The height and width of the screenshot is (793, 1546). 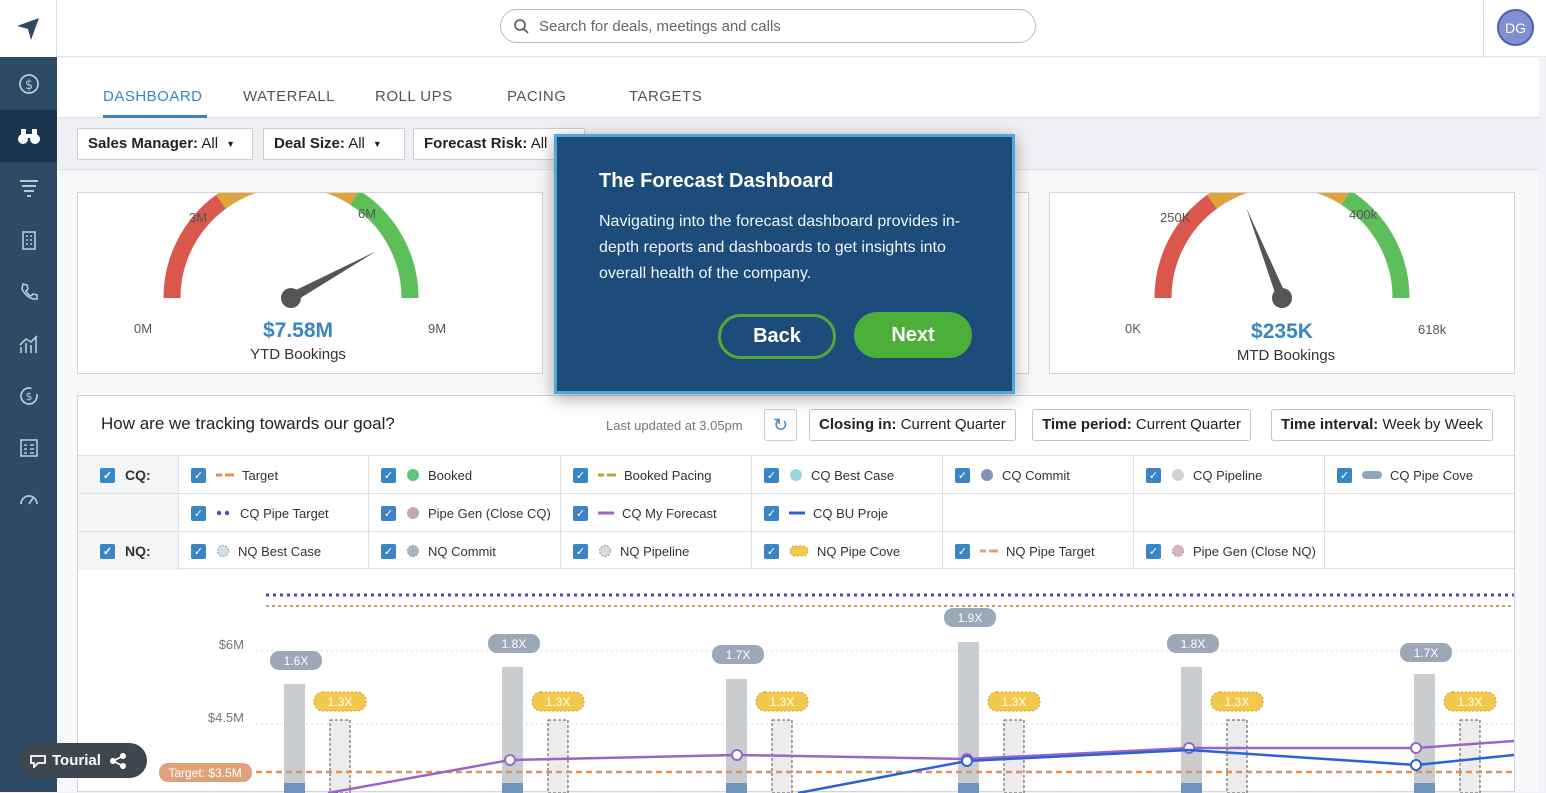 I want to click on legend-item: ✓ Target, so click(x=273, y=475).